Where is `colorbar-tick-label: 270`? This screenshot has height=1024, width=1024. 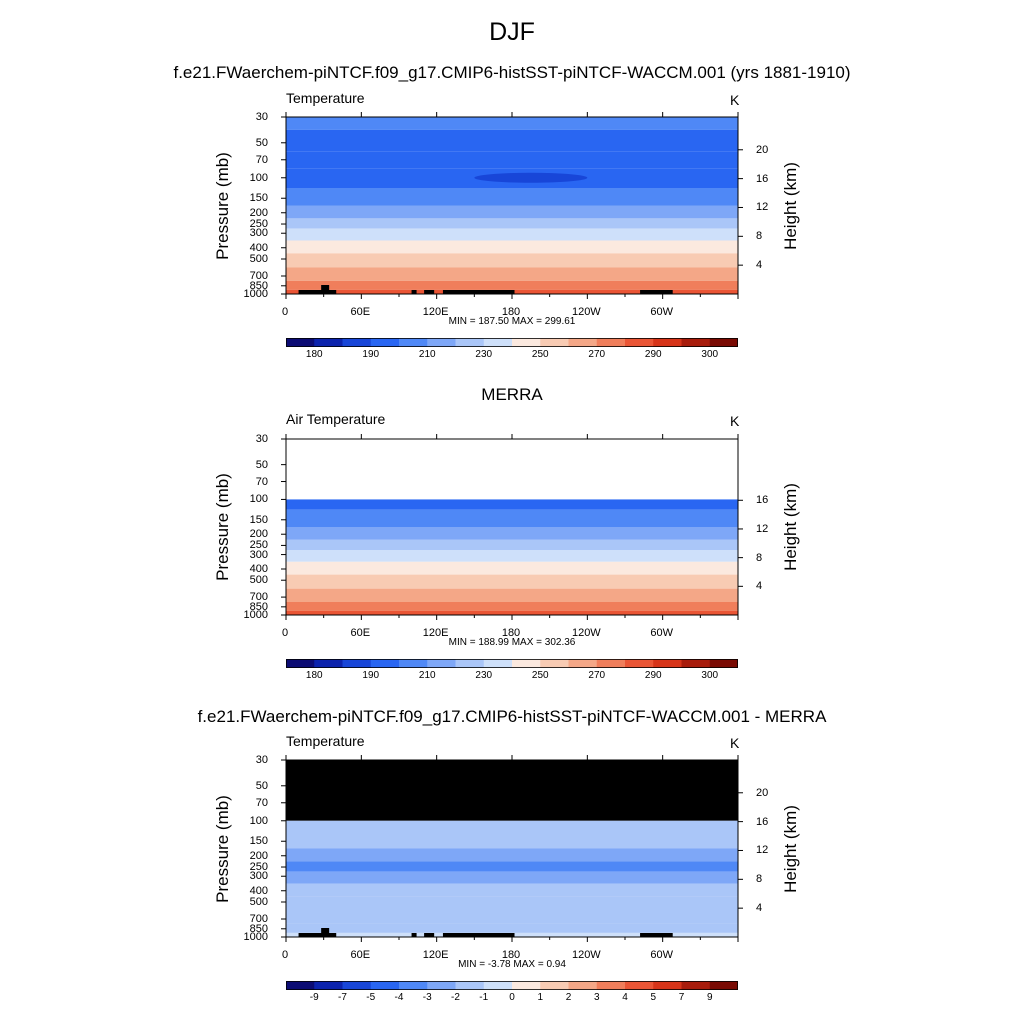 colorbar-tick-label: 270 is located at coordinates (597, 675).